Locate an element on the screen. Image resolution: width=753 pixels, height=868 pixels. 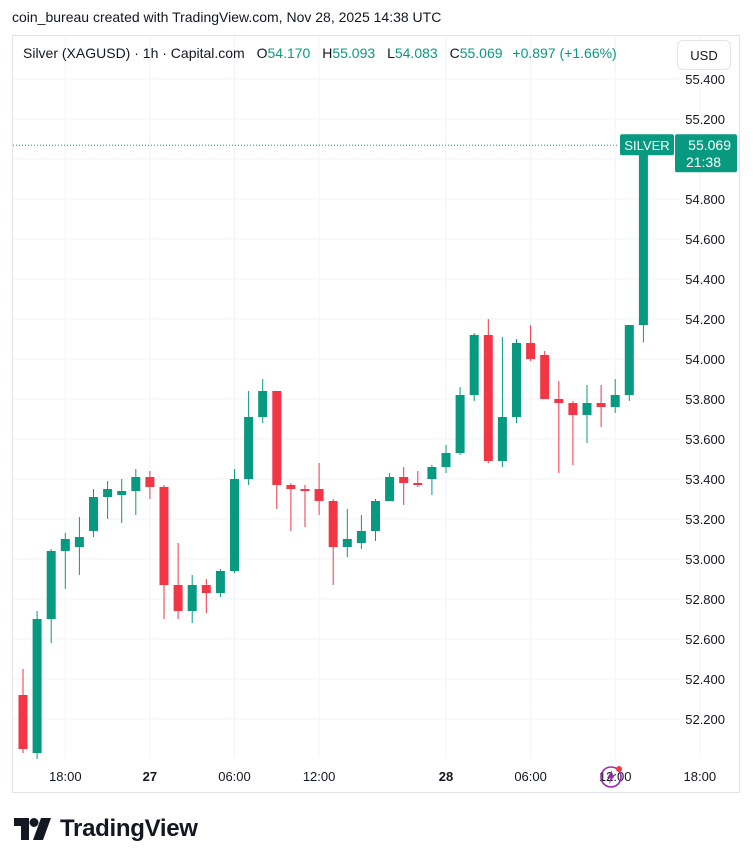
y-tick-label: 53.600 is located at coordinates (705, 439).